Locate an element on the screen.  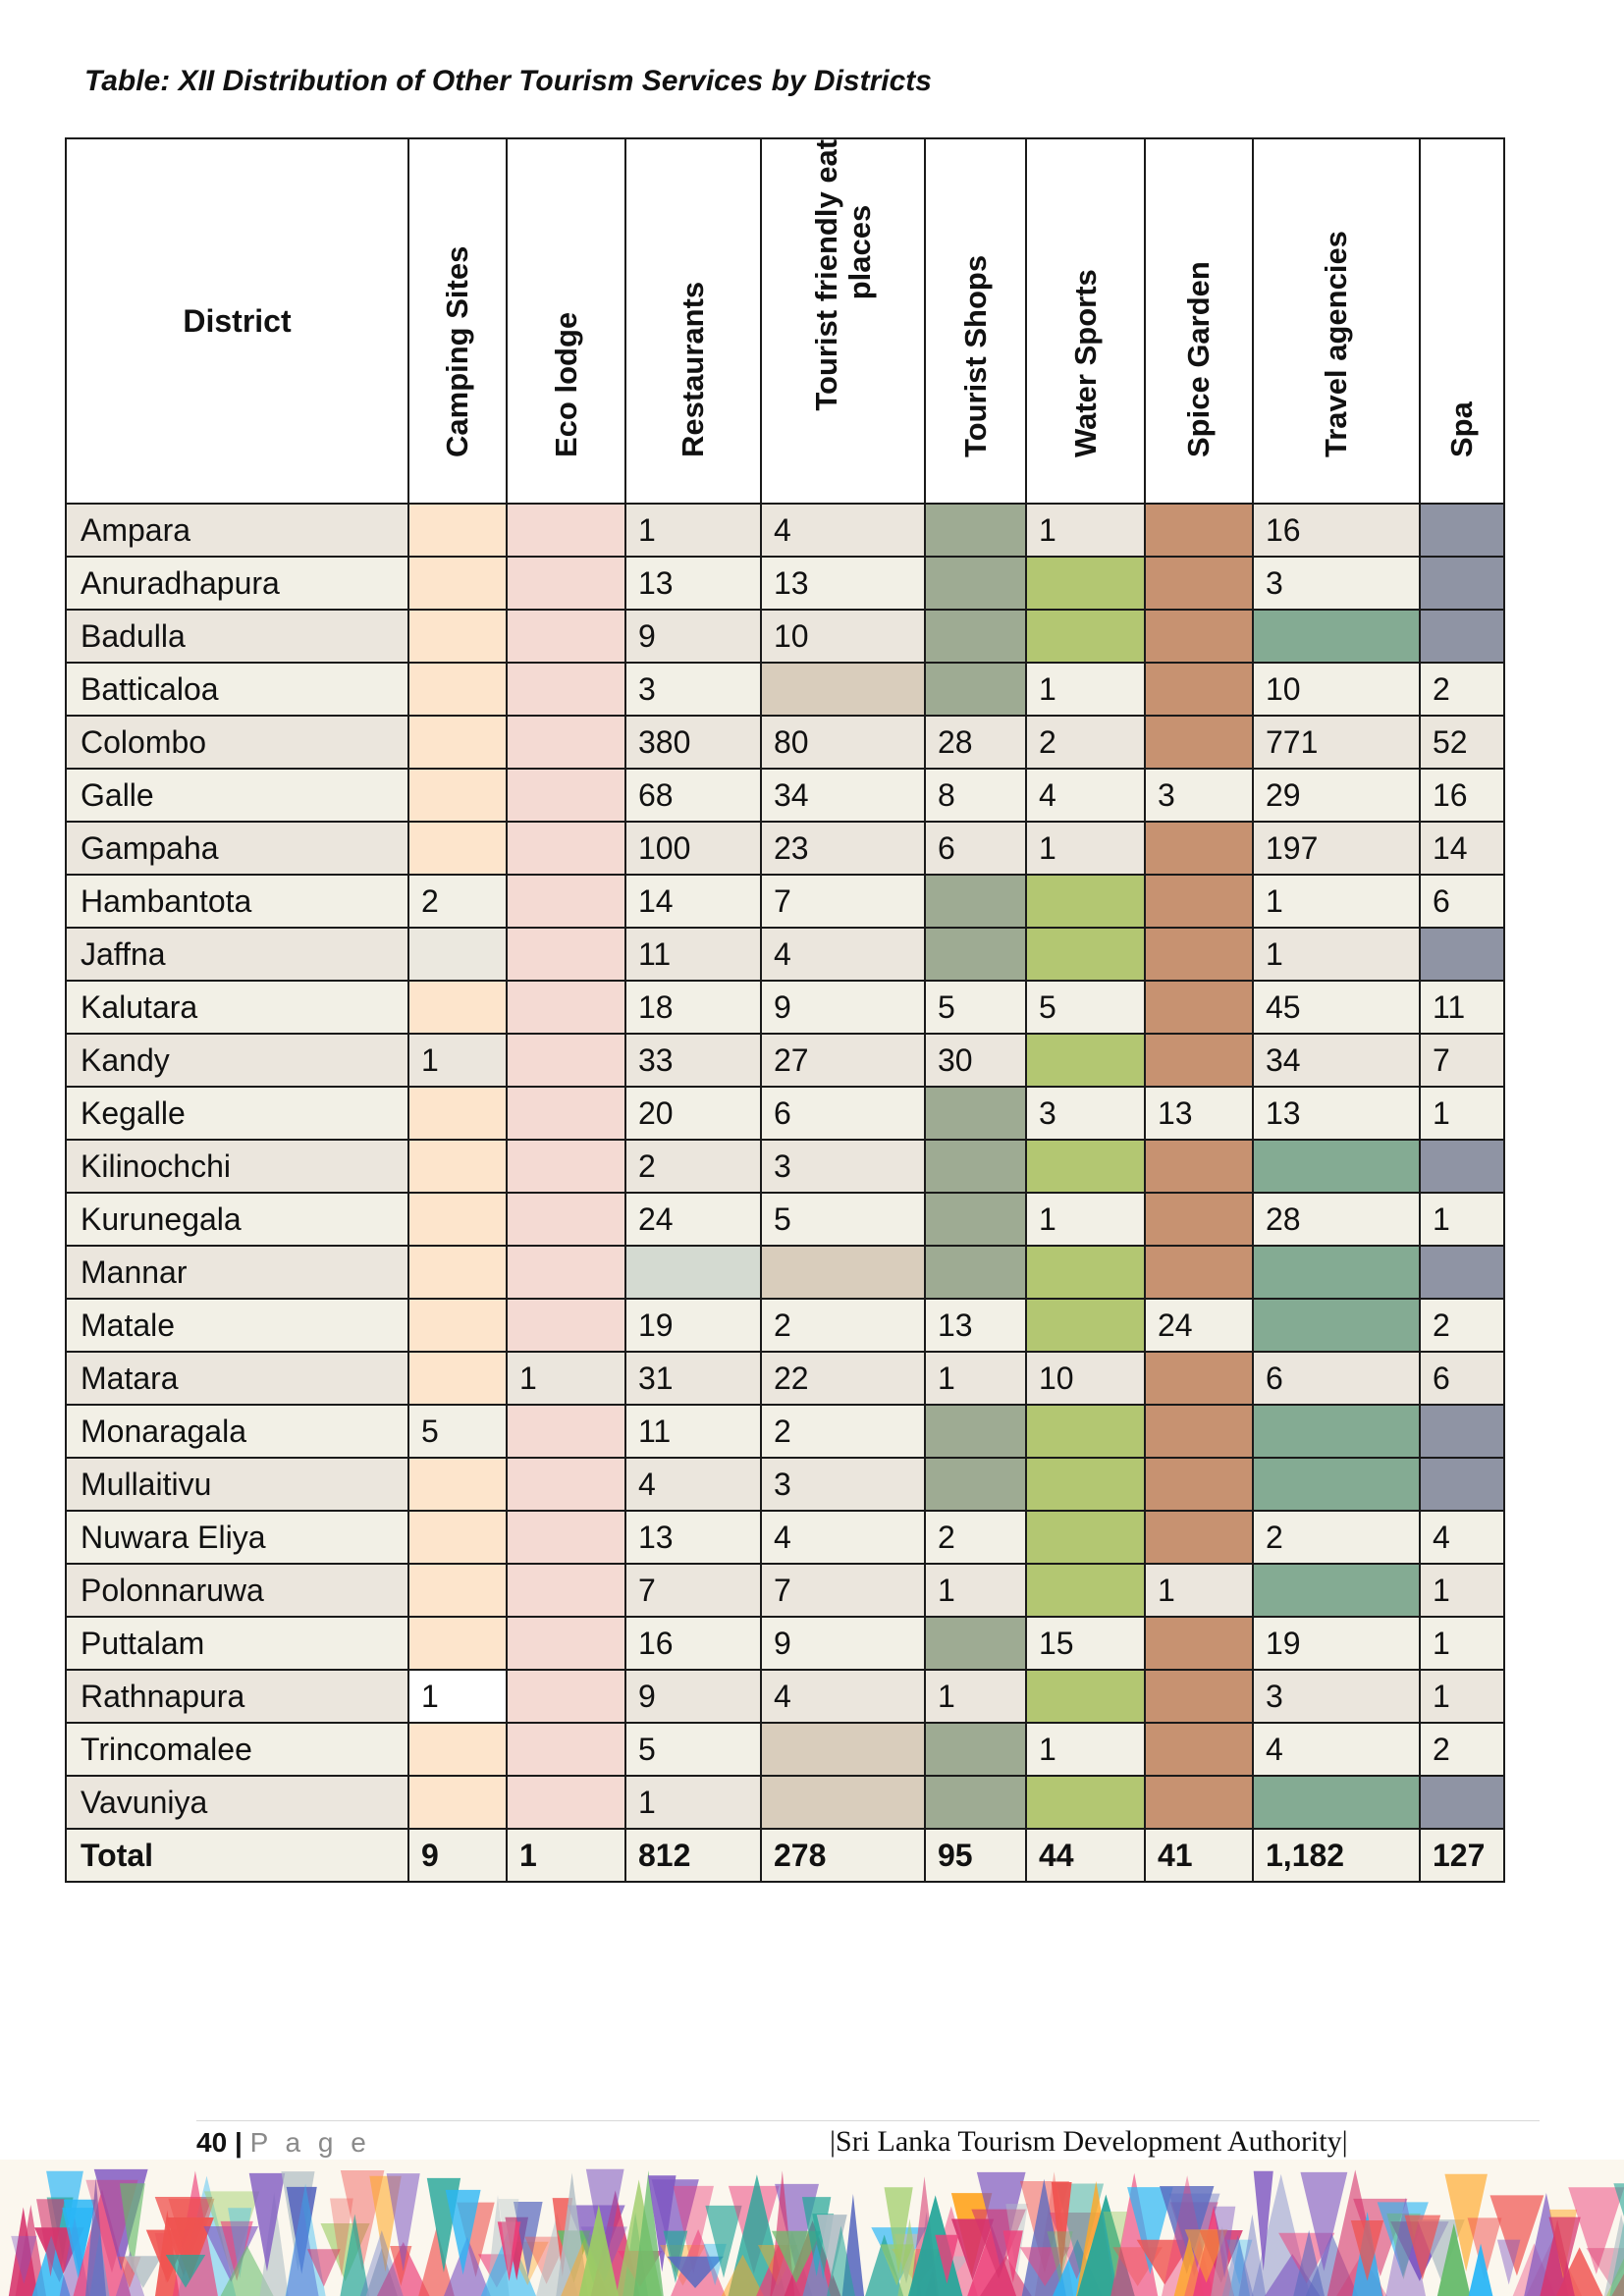
cell-shops: 1 is located at coordinates (975, 1696).